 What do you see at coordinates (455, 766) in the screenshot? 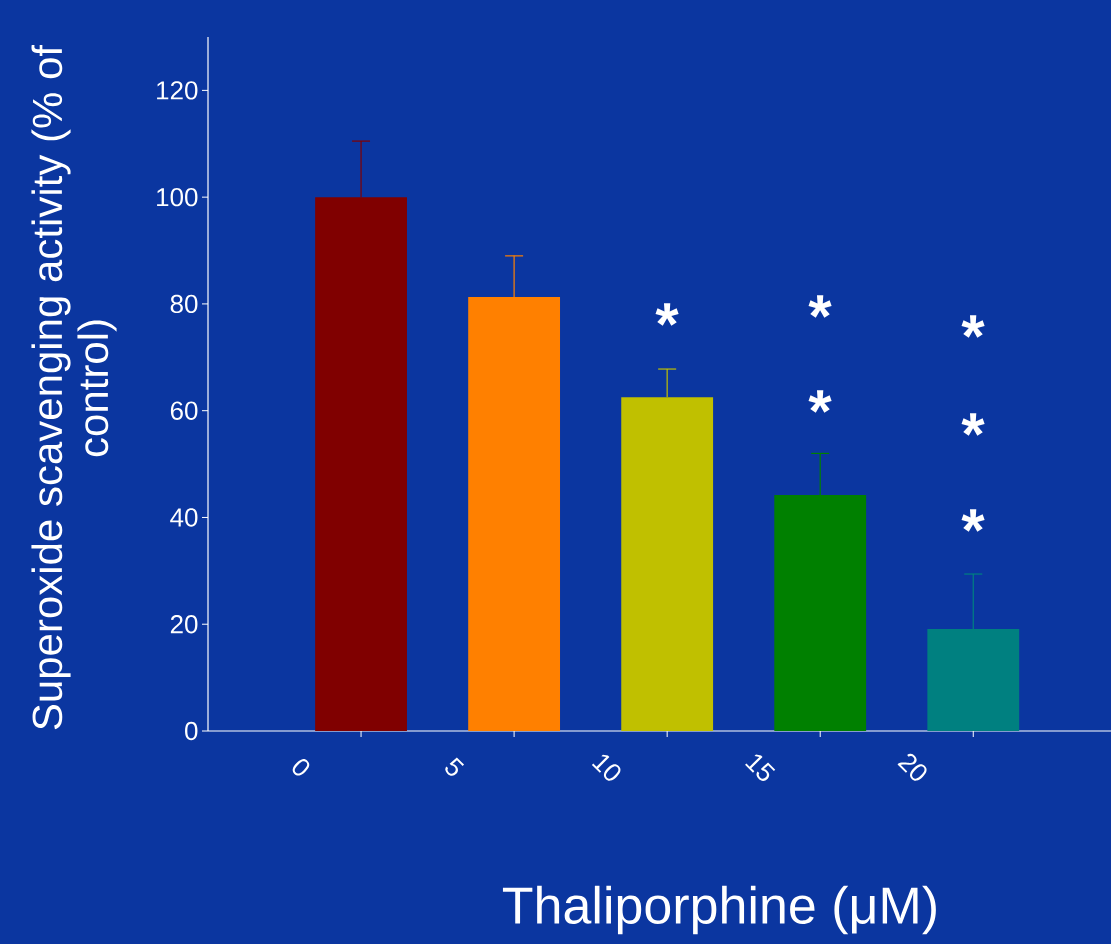
I see `x-tick-label: 5` at bounding box center [455, 766].